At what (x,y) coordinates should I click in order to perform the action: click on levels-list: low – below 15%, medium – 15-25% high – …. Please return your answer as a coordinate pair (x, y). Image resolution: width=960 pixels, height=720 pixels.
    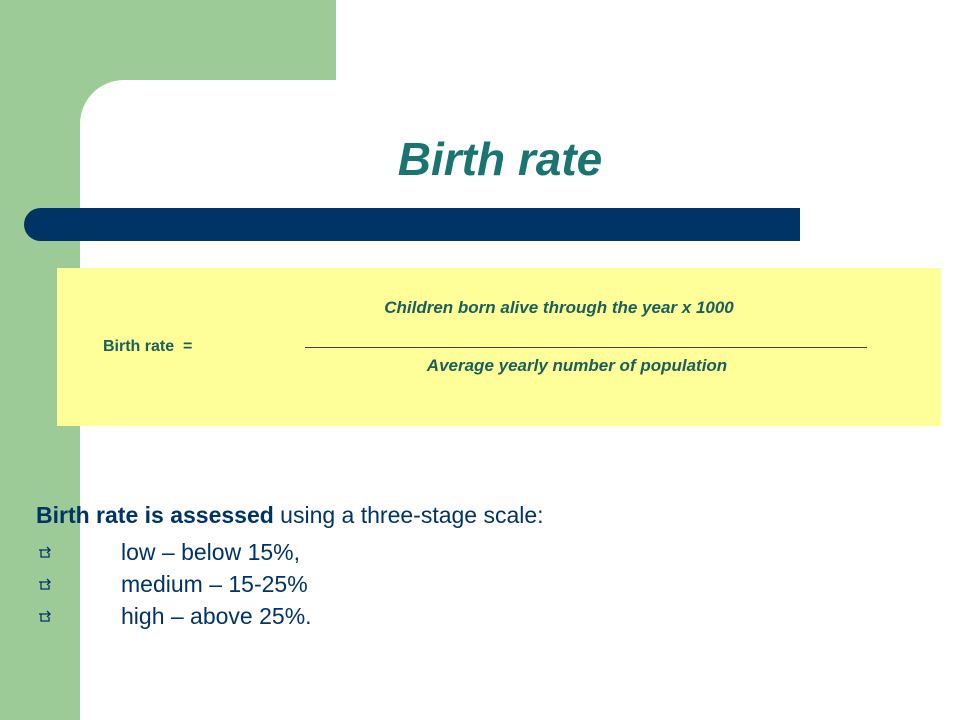
    Looking at the image, I should click on (476, 584).